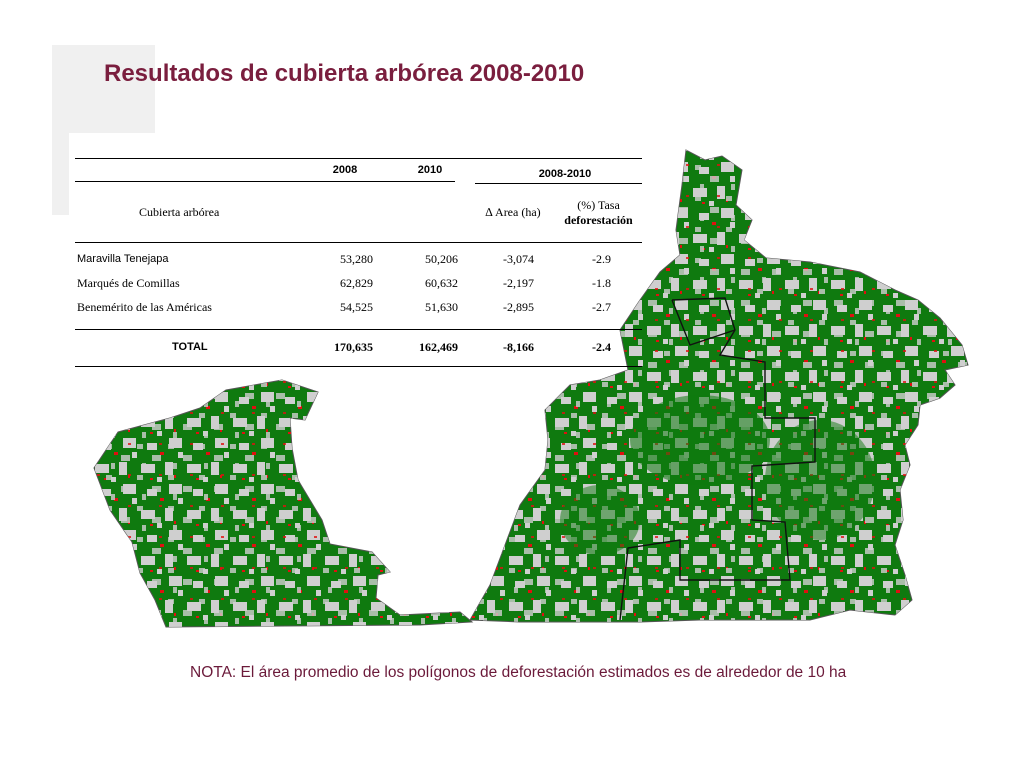 Image resolution: width=1024 pixels, height=768 pixels. Describe the element at coordinates (565, 174) in the screenshot. I see `col-header-period: 2008-2010` at that location.